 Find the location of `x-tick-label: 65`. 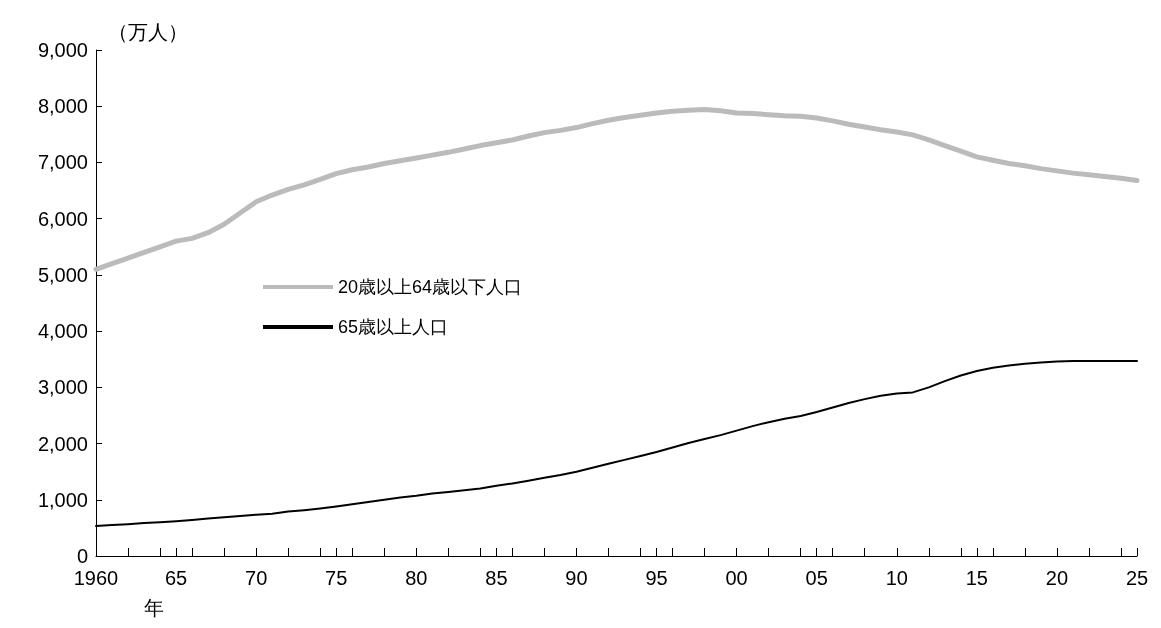

x-tick-label: 65 is located at coordinates (176, 578).